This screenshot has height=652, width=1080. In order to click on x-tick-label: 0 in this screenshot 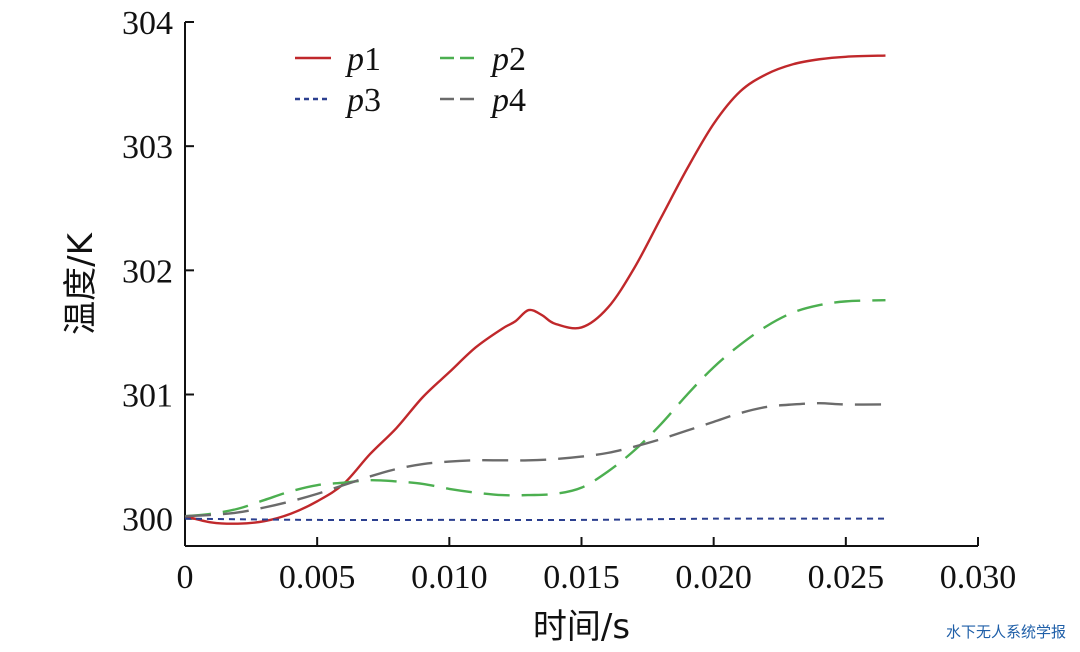, I will do `click(185, 577)`.